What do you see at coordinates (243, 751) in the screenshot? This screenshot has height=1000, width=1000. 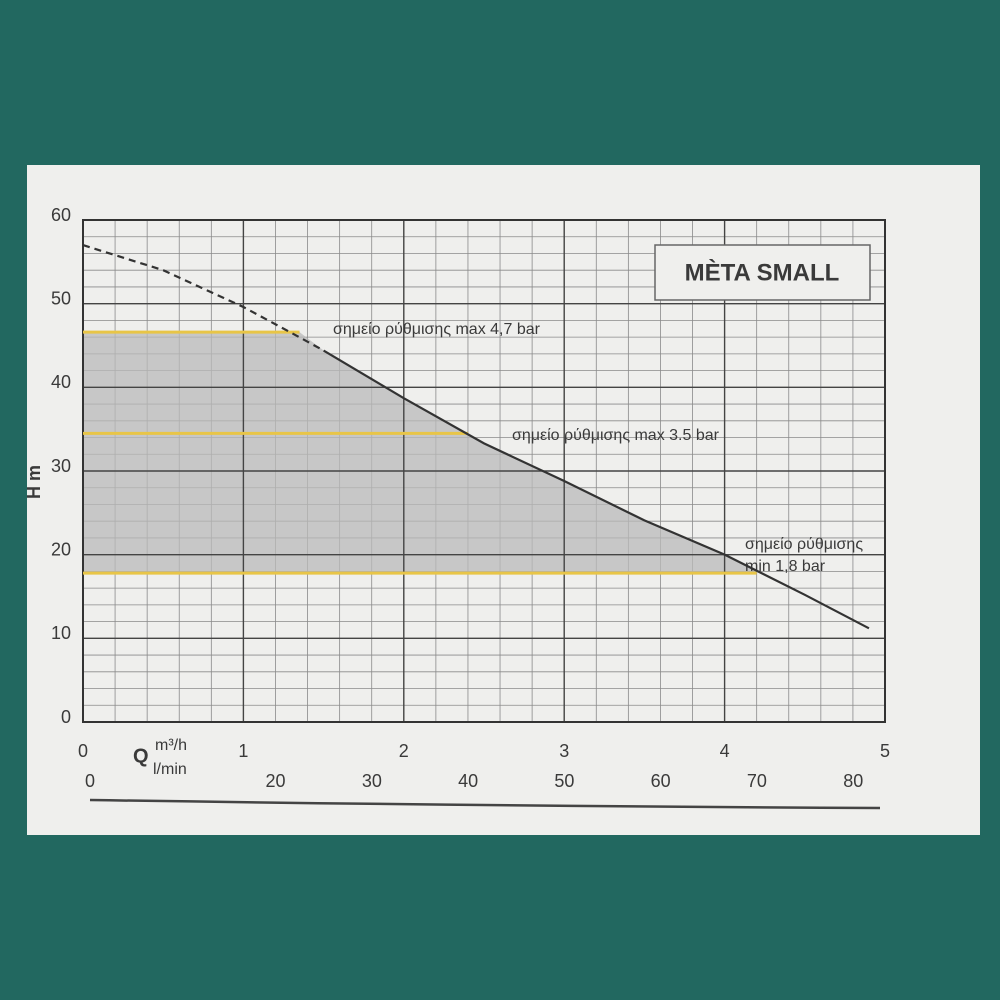 I see `x-tick-label: 1` at bounding box center [243, 751].